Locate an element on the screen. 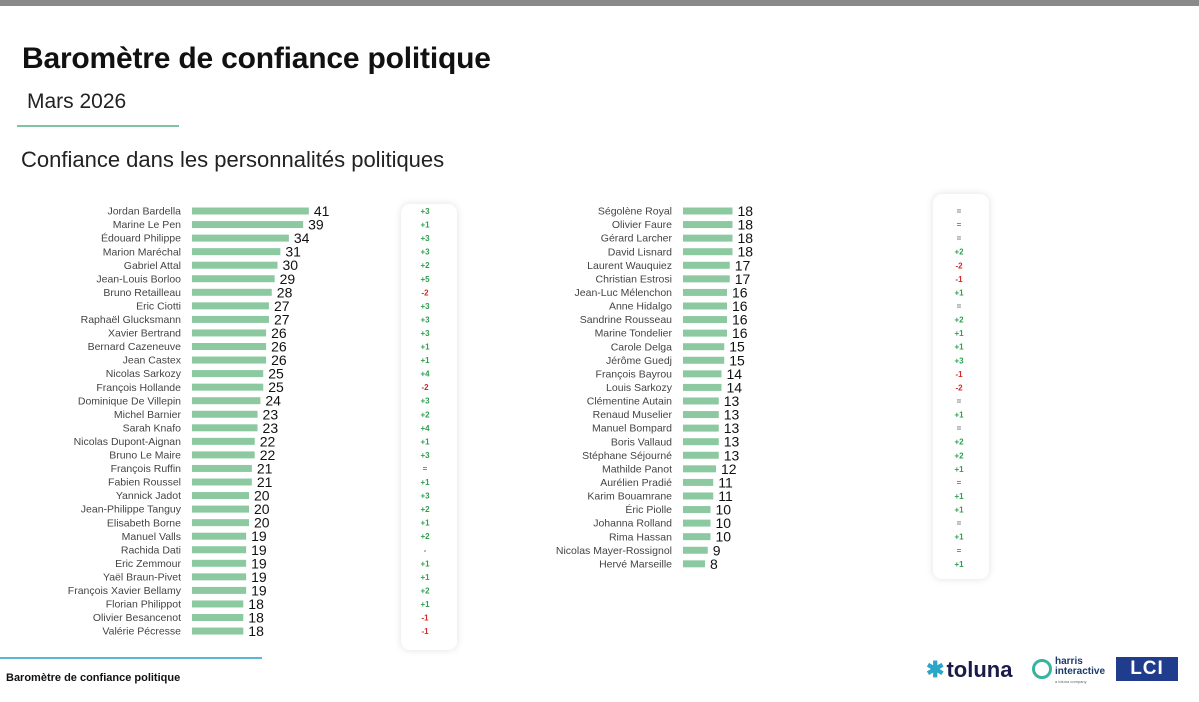 This screenshot has height=702, width=1199. change-label: +5 is located at coordinates (425, 279).